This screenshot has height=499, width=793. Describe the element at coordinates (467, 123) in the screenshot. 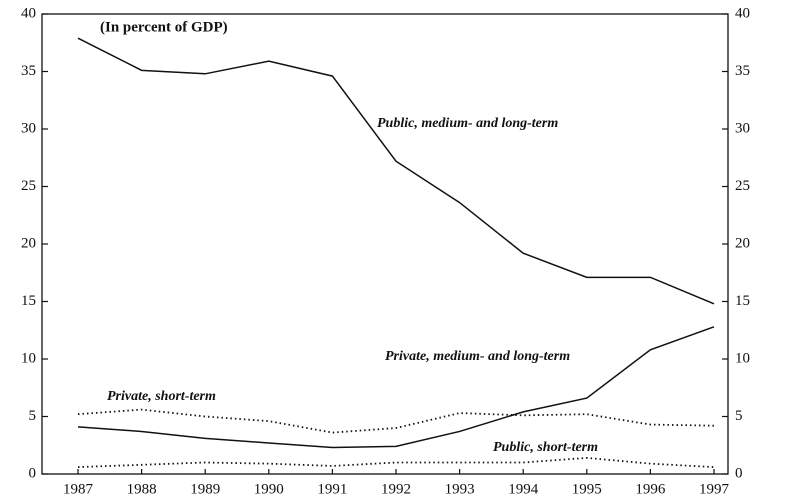

I see `series-label: Public, medium- and long-term` at that location.